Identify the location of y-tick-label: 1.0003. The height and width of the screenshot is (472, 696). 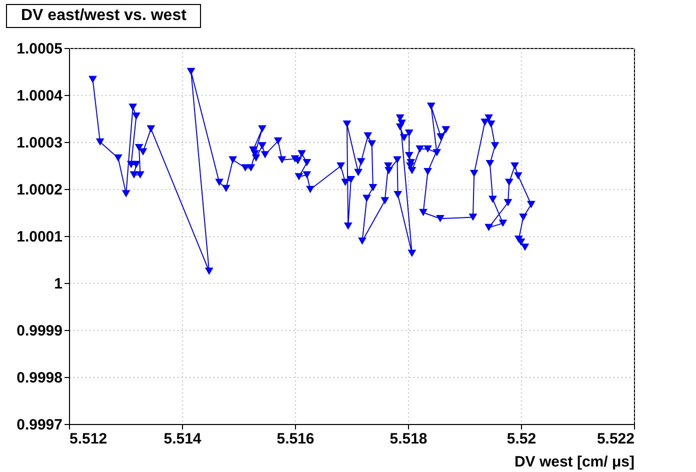
(39, 143).